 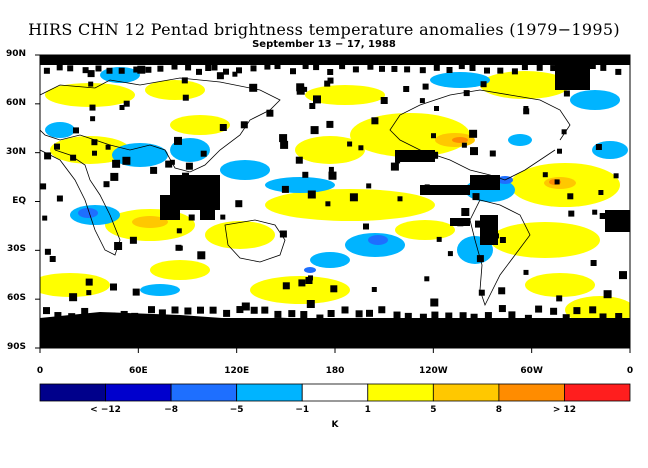 What do you see at coordinates (324, 44) in the screenshot?
I see `map-subtitle: September 13 − 17, 1988` at bounding box center [324, 44].